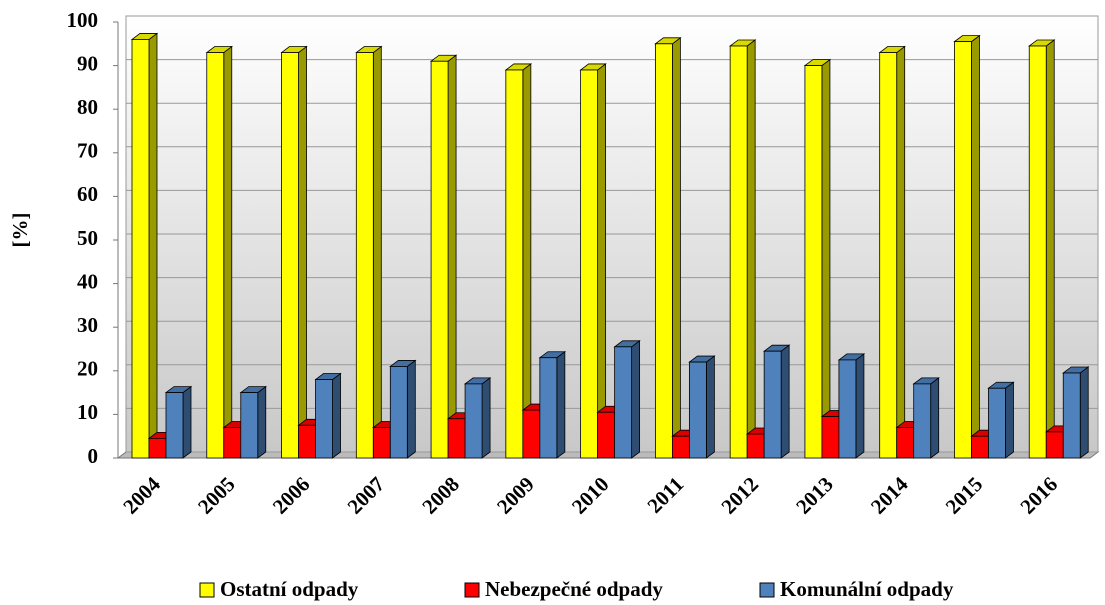  Describe the element at coordinates (889, 495) in the screenshot. I see `x-tick-label: 2014` at that location.